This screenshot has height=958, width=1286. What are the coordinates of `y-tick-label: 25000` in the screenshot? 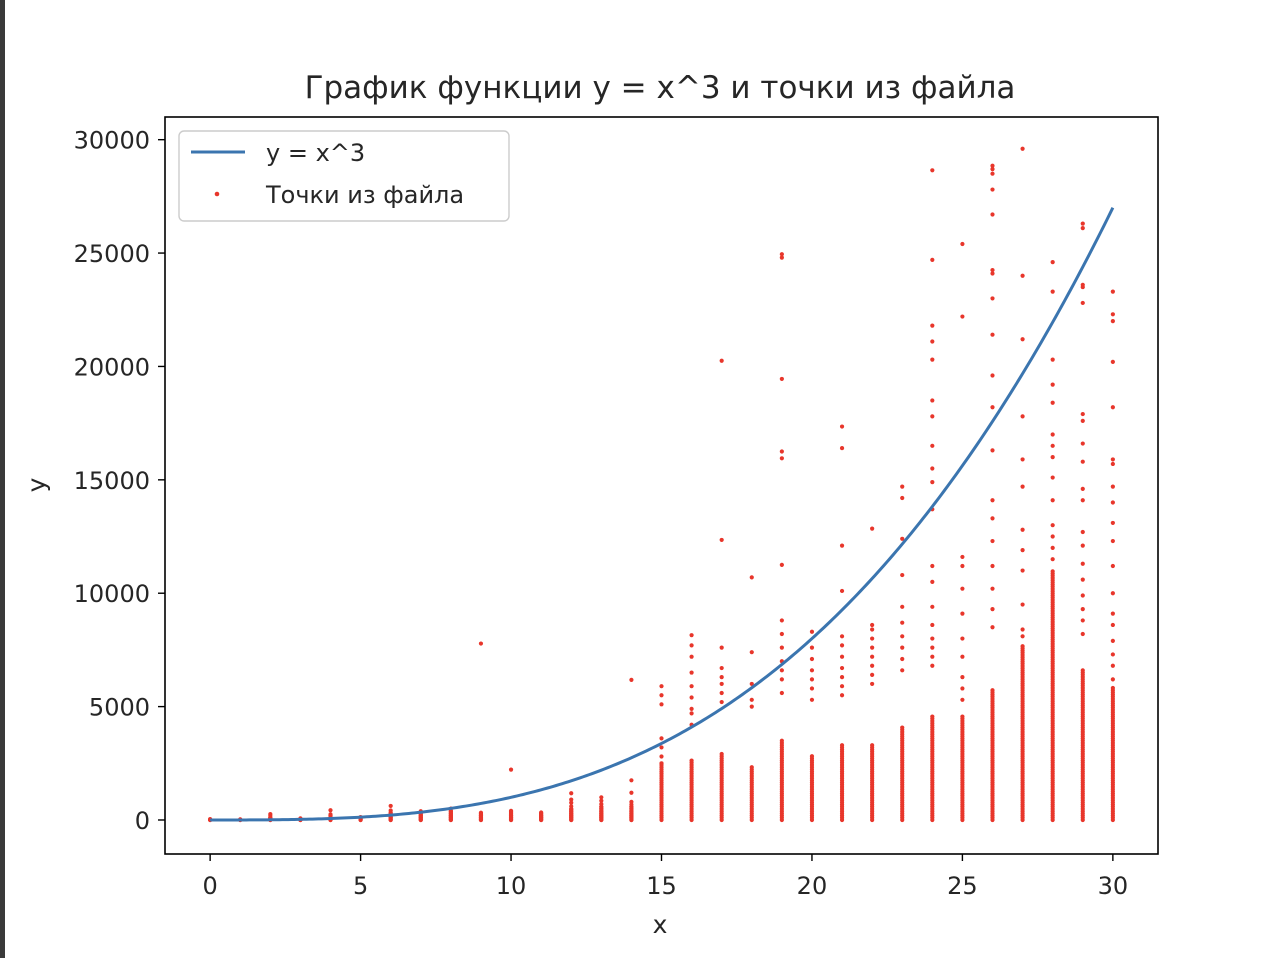 It's located at (112, 254).